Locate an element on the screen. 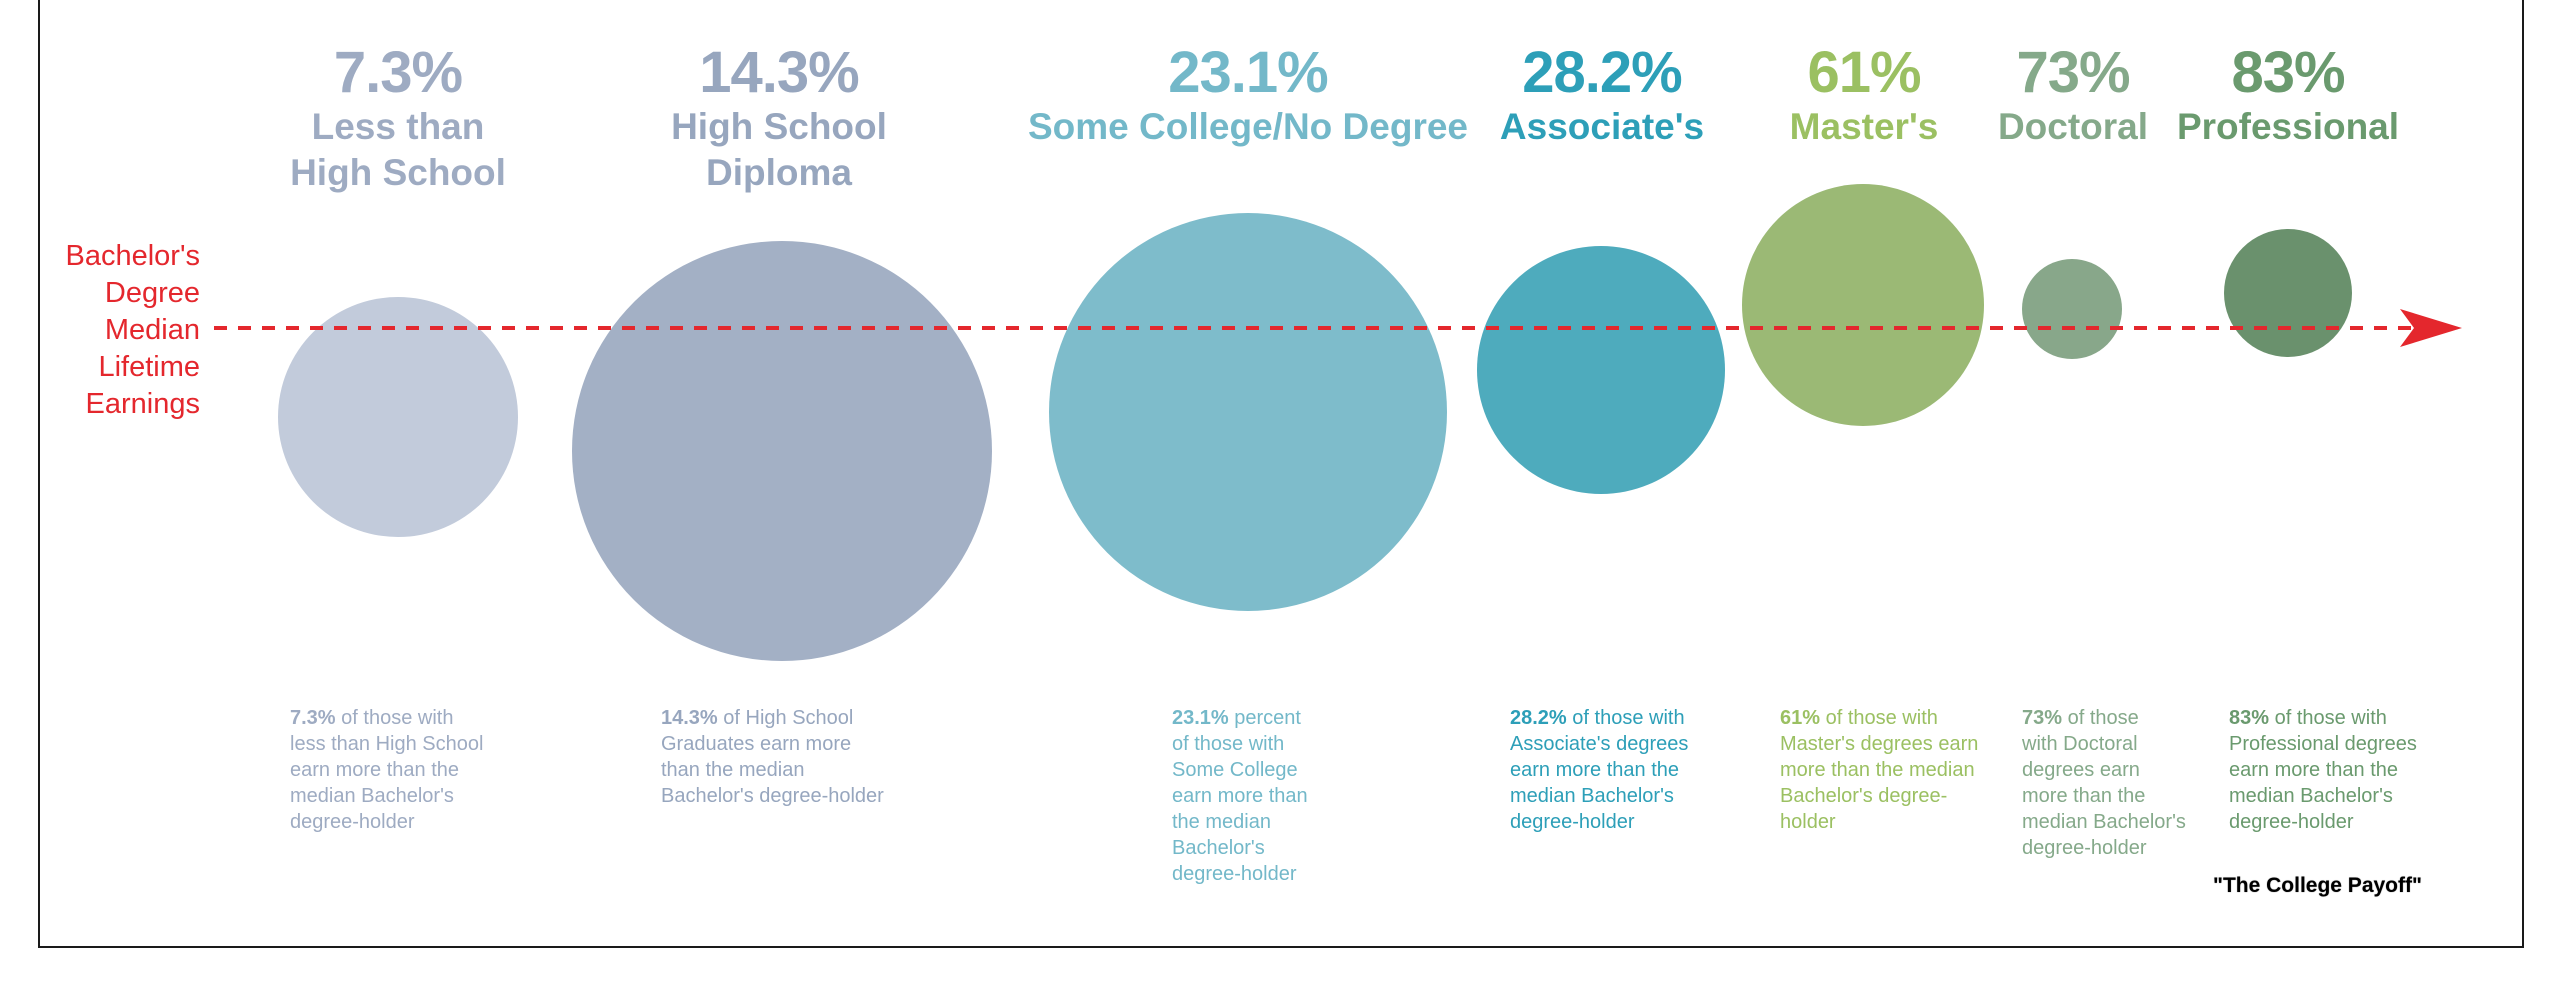  percent-label: 83% is located at coordinates (2288, 72).